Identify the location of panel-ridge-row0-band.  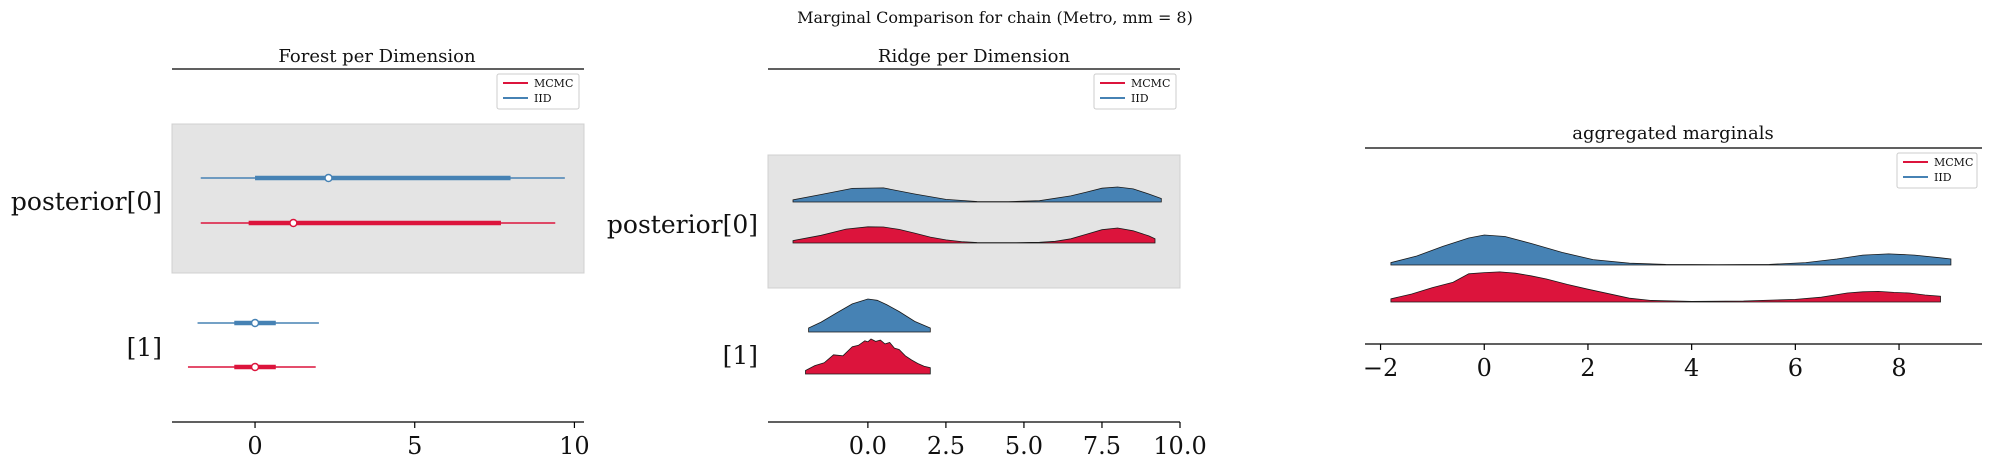
(974, 221).